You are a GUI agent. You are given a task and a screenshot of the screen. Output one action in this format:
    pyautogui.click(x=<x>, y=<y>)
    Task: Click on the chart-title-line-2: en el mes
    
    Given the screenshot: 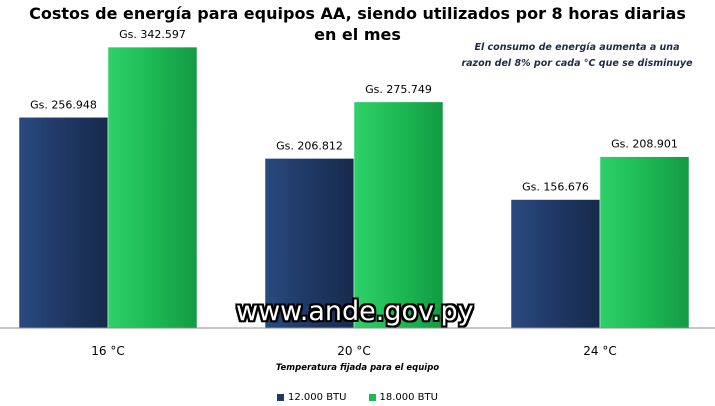 What is the action you would take?
    pyautogui.click(x=357, y=34)
    